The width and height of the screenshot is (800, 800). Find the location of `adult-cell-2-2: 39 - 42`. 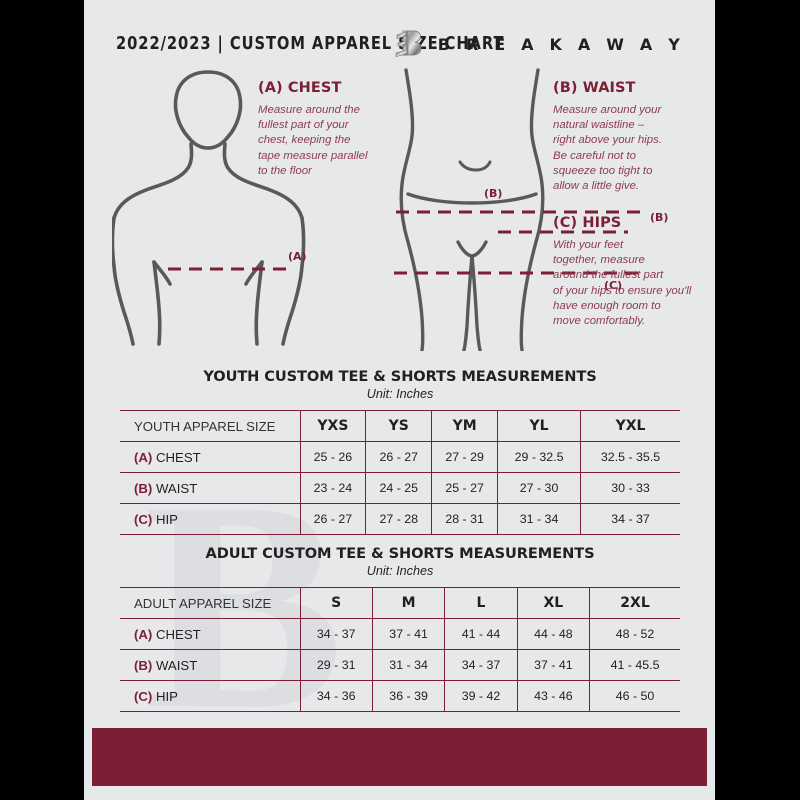

adult-cell-2-2: 39 - 42 is located at coordinates (481, 696).